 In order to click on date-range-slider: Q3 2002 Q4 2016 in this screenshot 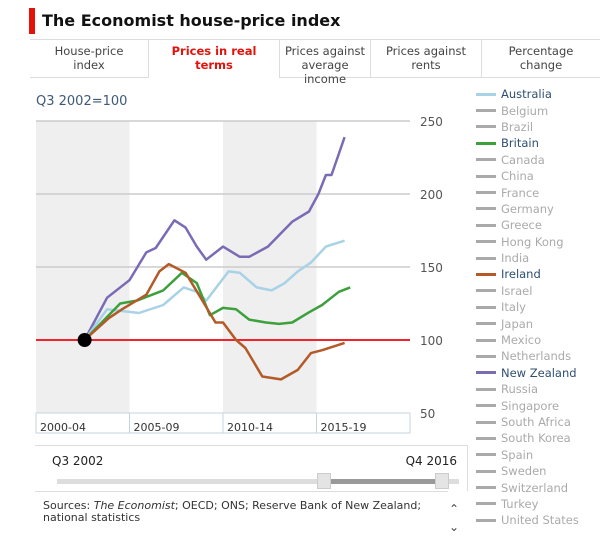, I will do `click(251, 468)`.